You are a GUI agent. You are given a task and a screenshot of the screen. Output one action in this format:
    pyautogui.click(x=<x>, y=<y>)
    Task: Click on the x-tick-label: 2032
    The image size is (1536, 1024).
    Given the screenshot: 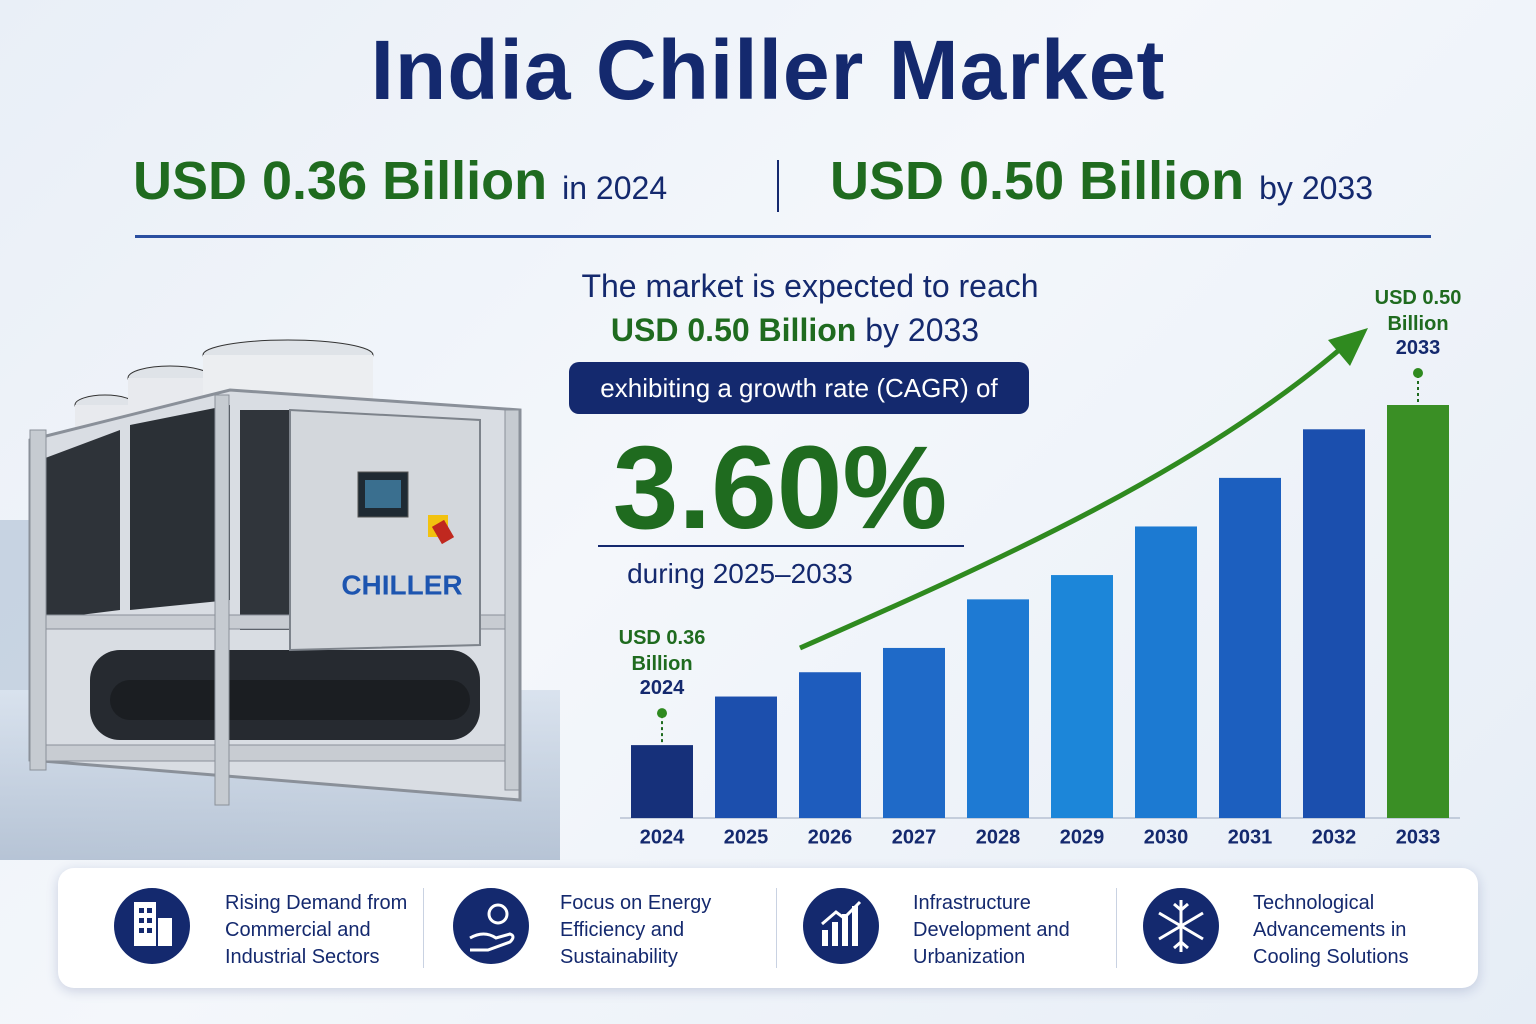 What is the action you would take?
    pyautogui.click(x=1334, y=837)
    